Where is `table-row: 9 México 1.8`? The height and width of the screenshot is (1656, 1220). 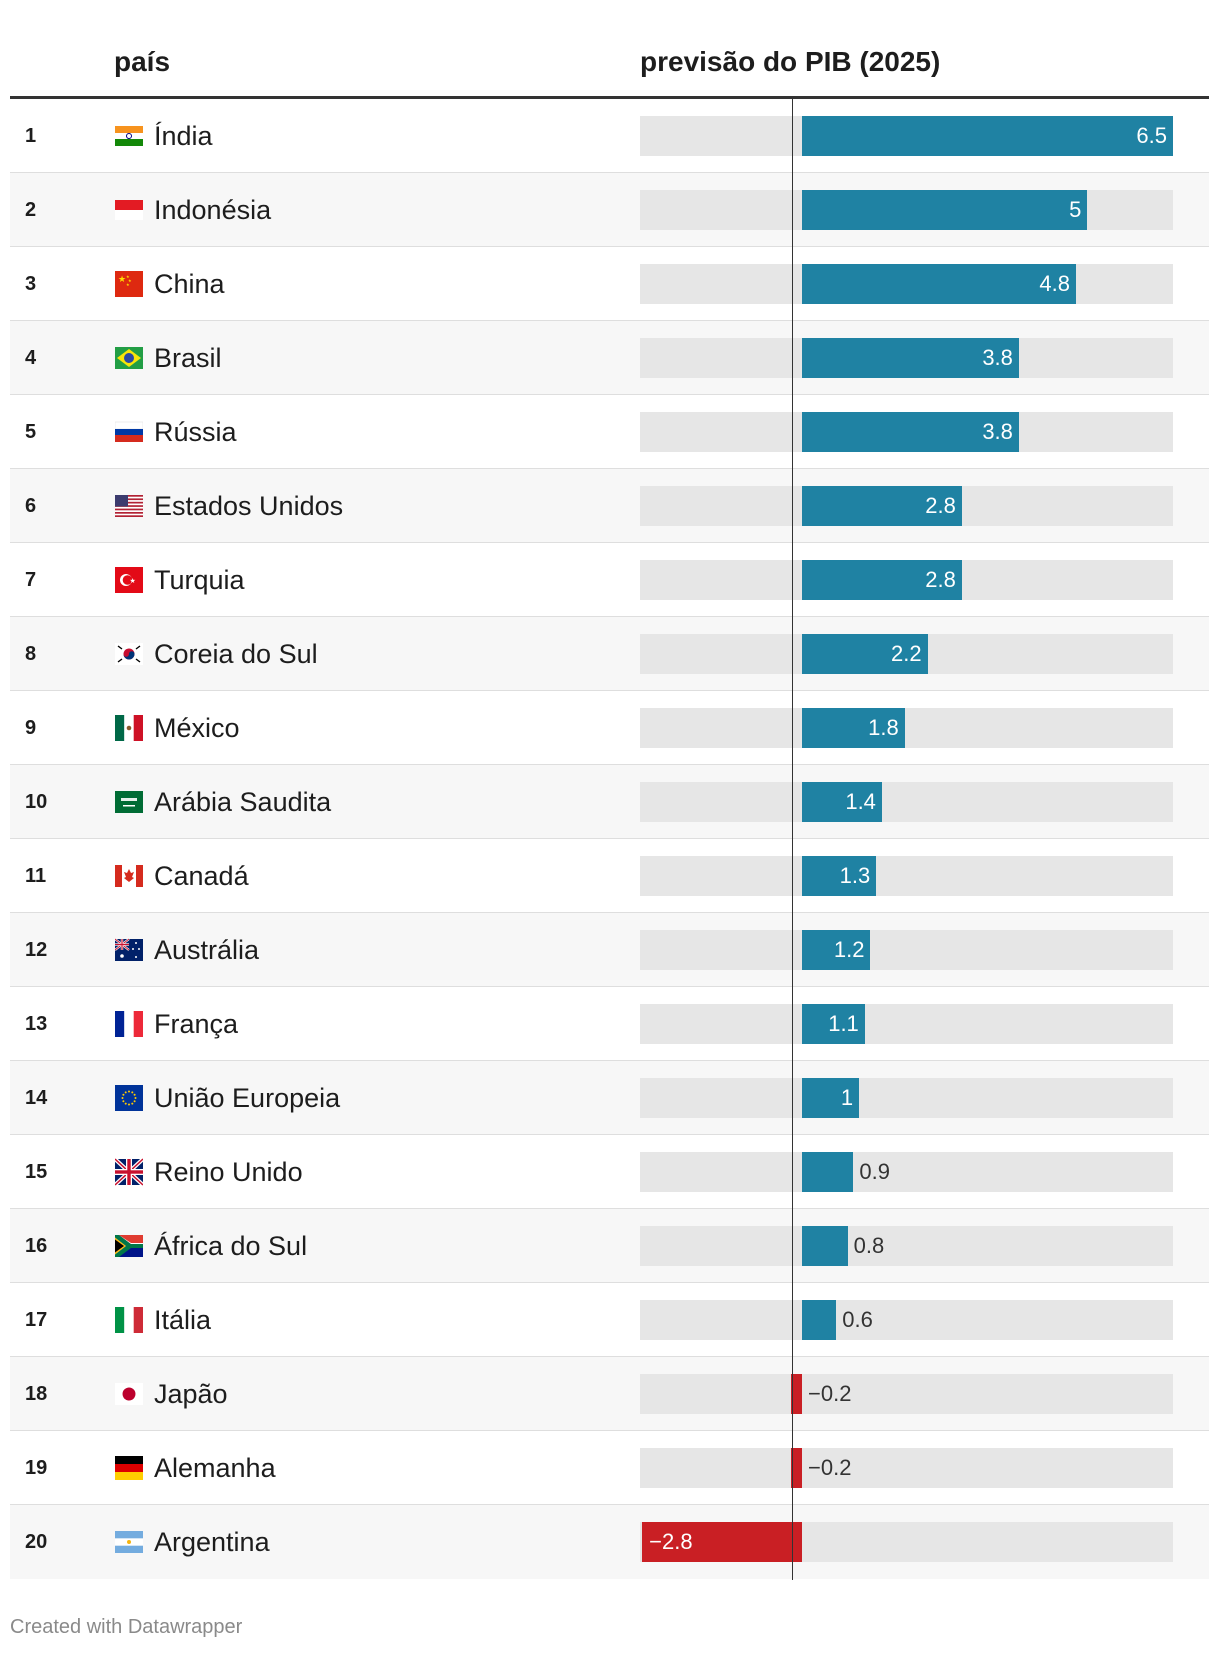 table-row: 9 México 1.8 is located at coordinates (609, 728).